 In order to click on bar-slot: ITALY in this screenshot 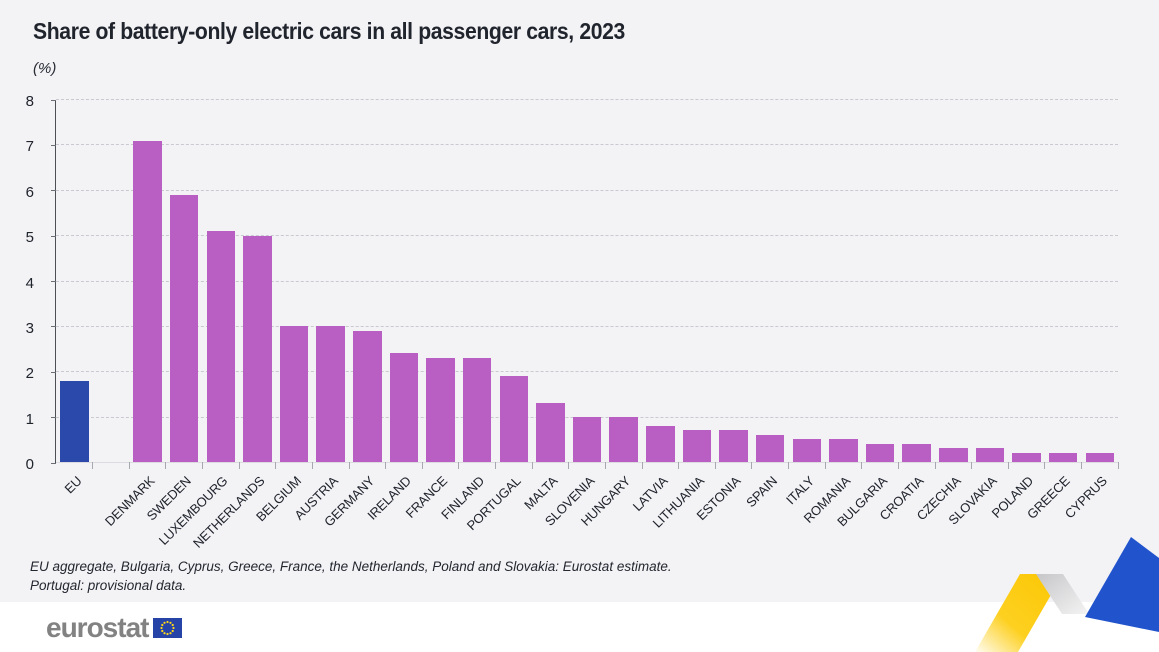, I will do `click(804, 303)`.